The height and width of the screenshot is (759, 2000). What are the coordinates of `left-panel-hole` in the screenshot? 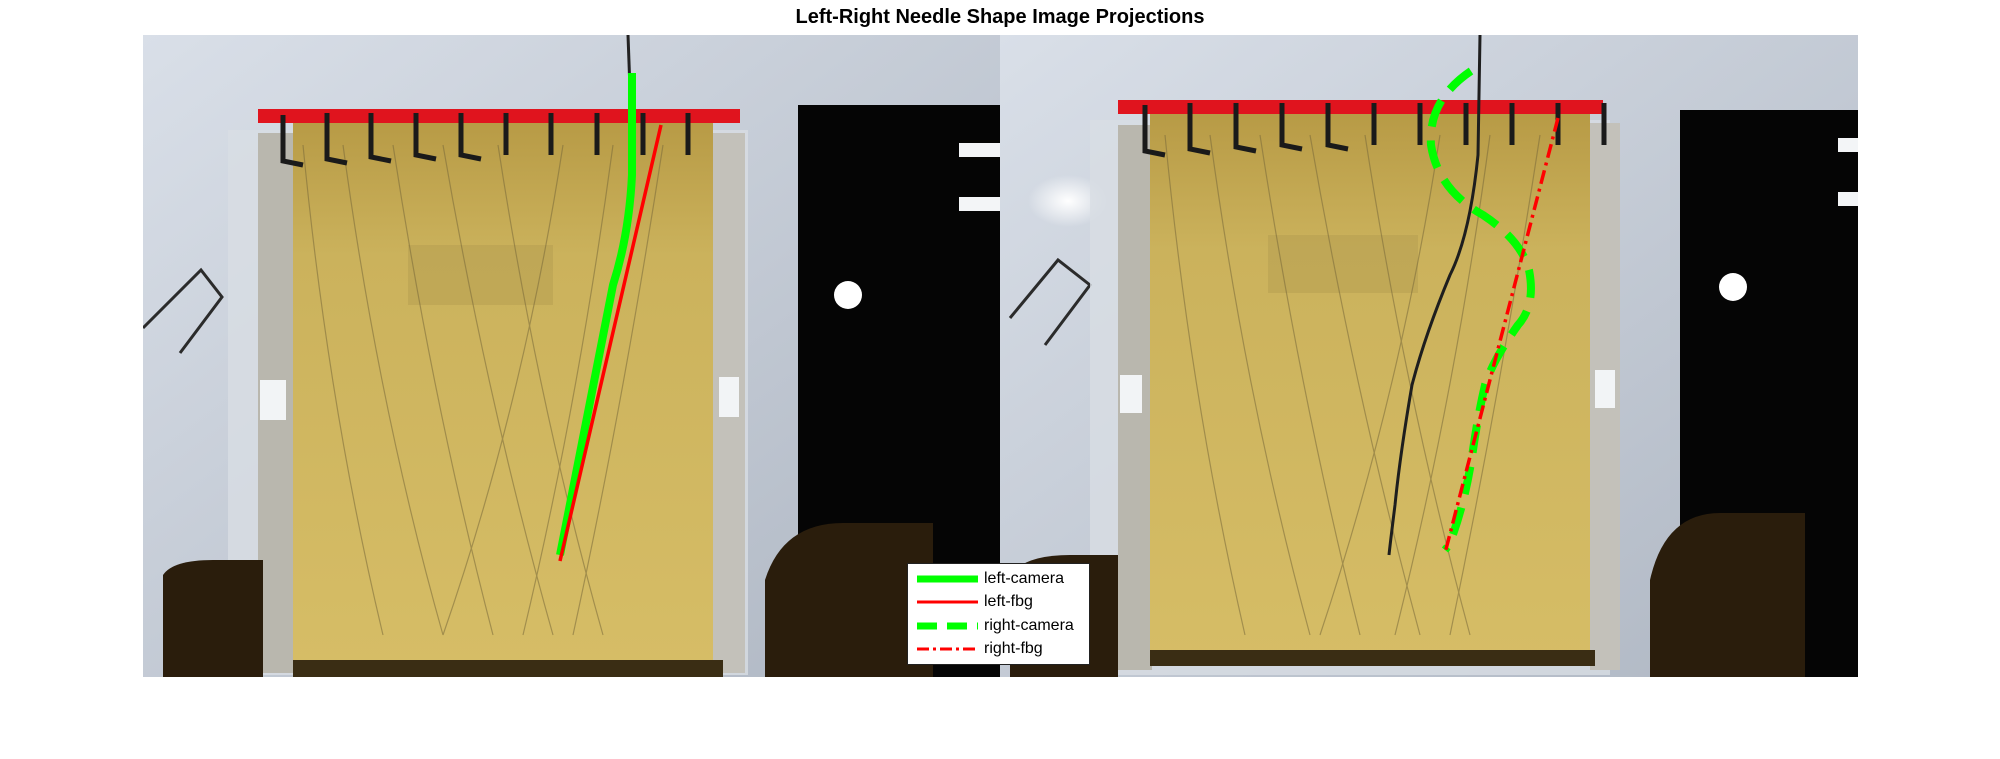 It's located at (848, 295).